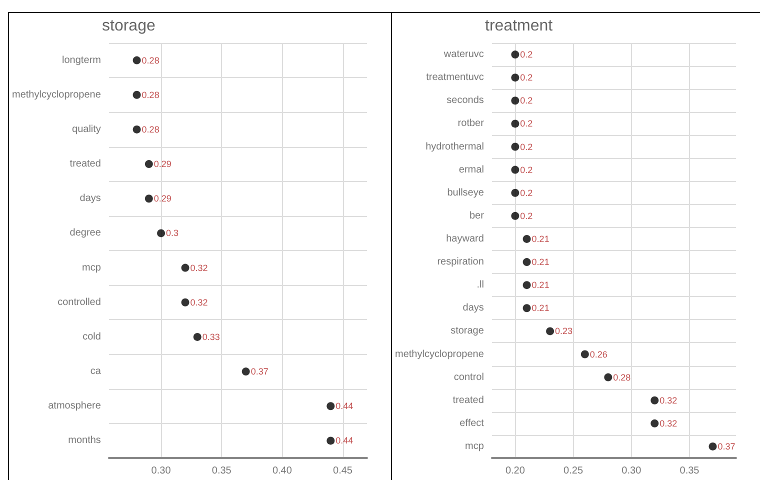  Describe the element at coordinates (465, 238) in the screenshot. I see `y-tick-label: hayward` at that location.